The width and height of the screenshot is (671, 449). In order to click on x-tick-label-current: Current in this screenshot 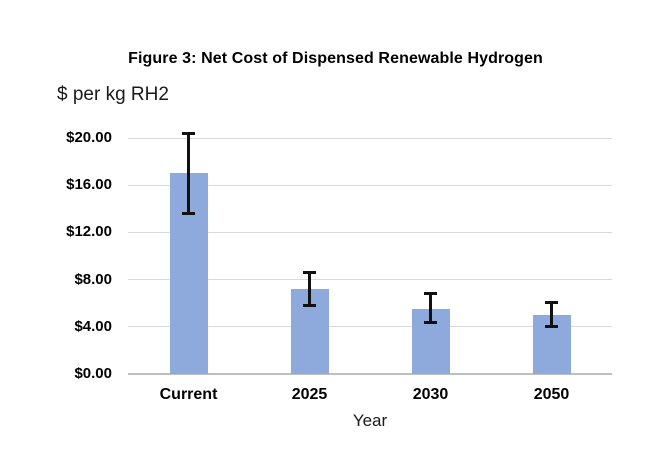, I will do `click(188, 394)`.